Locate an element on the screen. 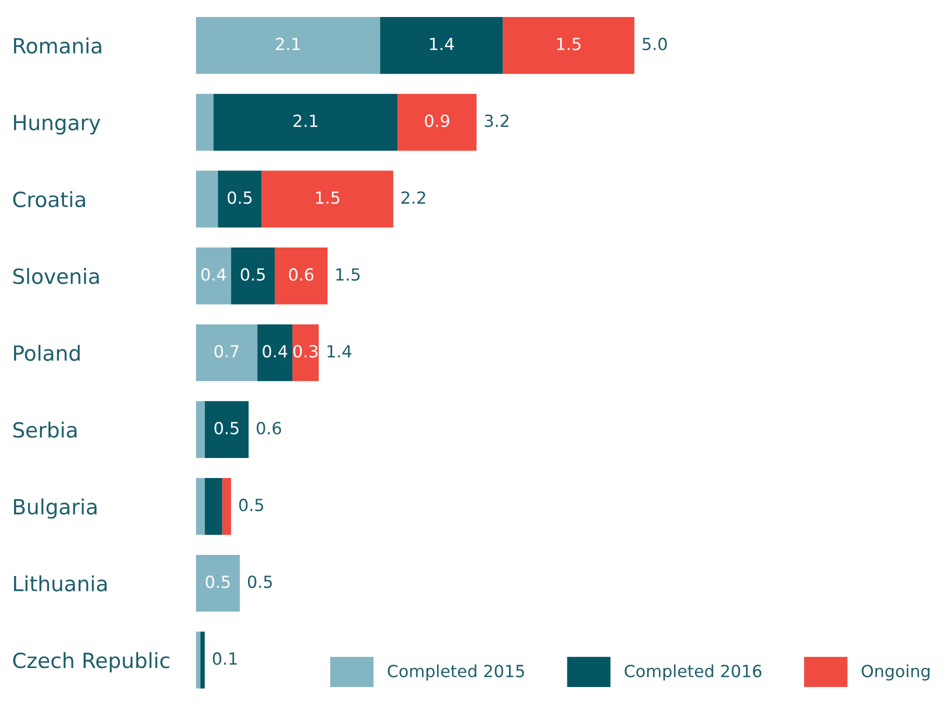 Image resolution: width=946 pixels, height=702 pixels. y-tick-label: Czech Republic is located at coordinates (91, 662).